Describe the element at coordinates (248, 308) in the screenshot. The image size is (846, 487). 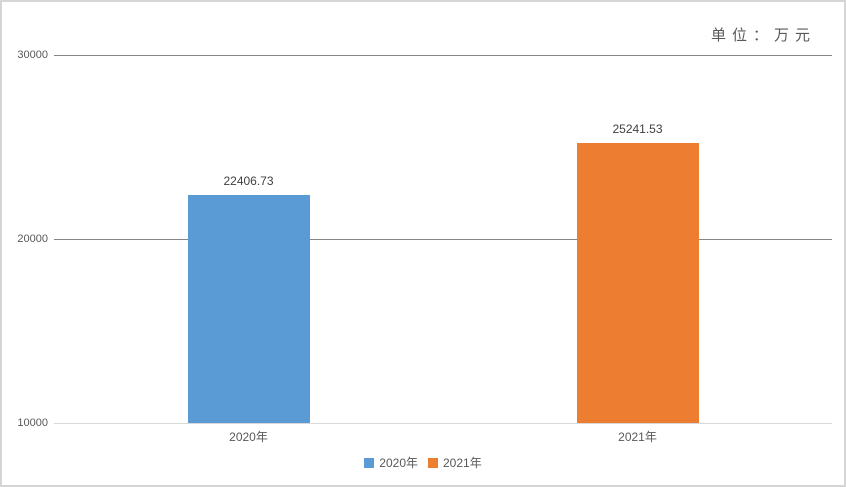
I see `bar-2020` at that location.